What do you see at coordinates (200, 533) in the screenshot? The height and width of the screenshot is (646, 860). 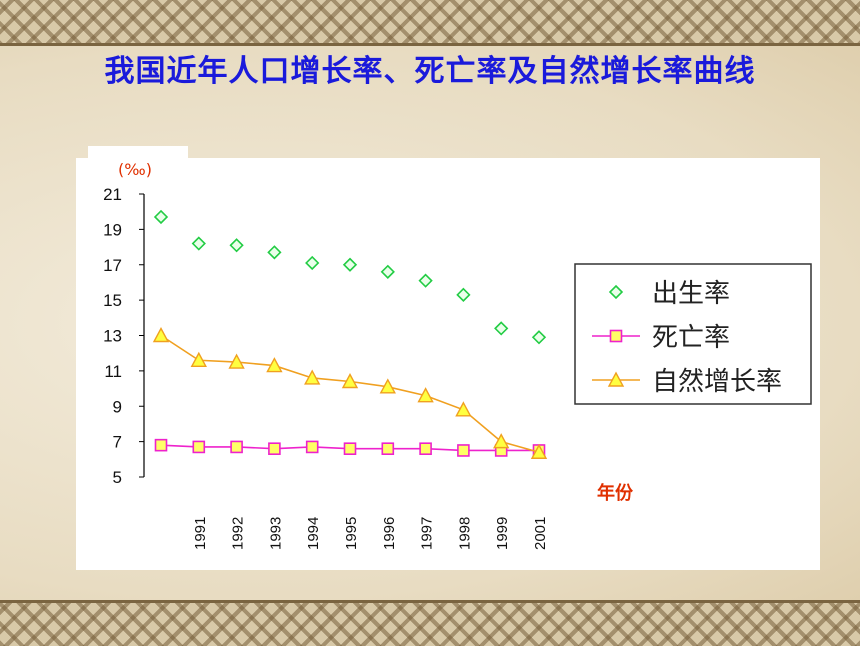 I see `x-tick-label: 1991` at bounding box center [200, 533].